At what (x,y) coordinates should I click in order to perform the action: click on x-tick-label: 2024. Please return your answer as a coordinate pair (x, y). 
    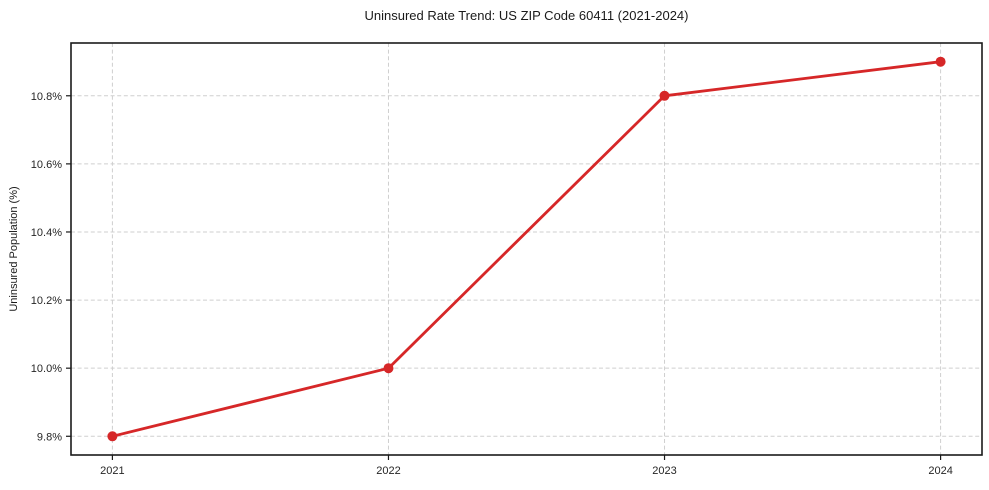
    Looking at the image, I should click on (940, 471).